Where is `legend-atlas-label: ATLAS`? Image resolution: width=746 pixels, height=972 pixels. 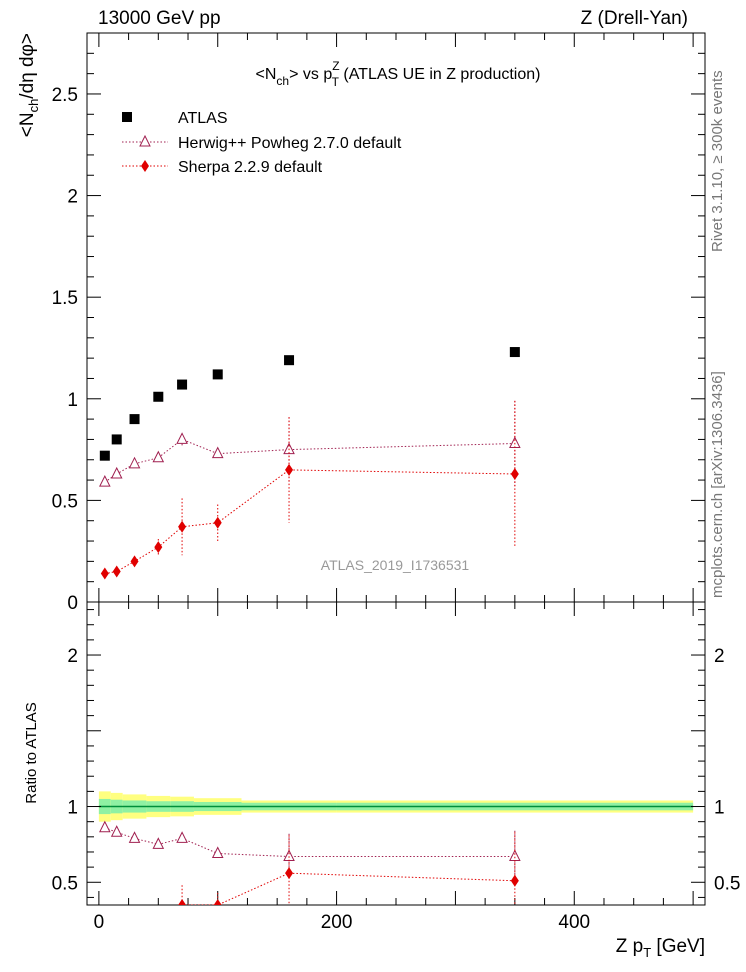 legend-atlas-label: ATLAS is located at coordinates (203, 118).